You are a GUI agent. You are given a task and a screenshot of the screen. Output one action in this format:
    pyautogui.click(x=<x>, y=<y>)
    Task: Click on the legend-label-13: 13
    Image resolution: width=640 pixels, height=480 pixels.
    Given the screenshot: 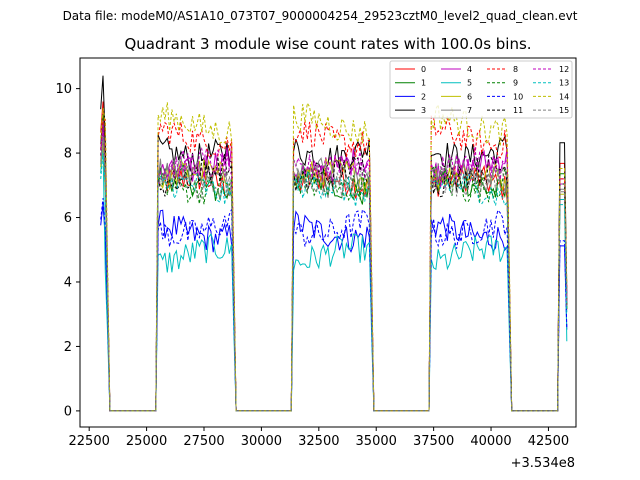 What is the action you would take?
    pyautogui.click(x=564, y=83)
    